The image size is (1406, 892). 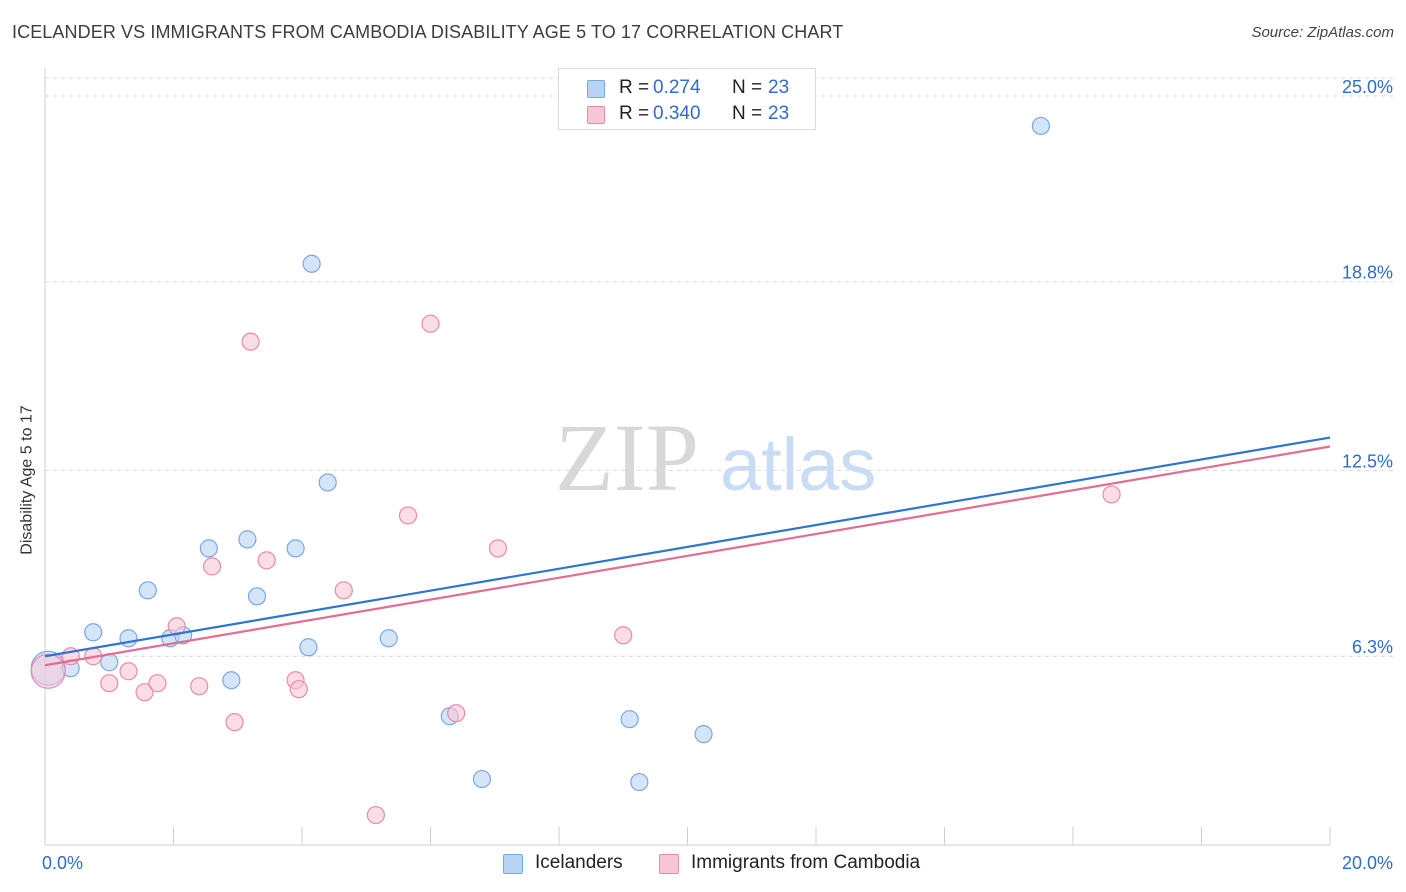 What do you see at coordinates (806, 862) in the screenshot?
I see `legend-label-cambodia: Immigrants from Cambodia` at bounding box center [806, 862].